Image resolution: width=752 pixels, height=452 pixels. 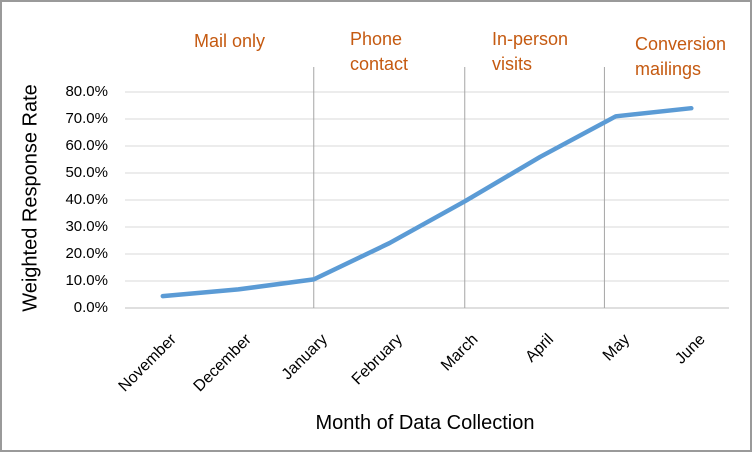 I want to click on phase-label: Conversion mailings, so click(x=680, y=57).